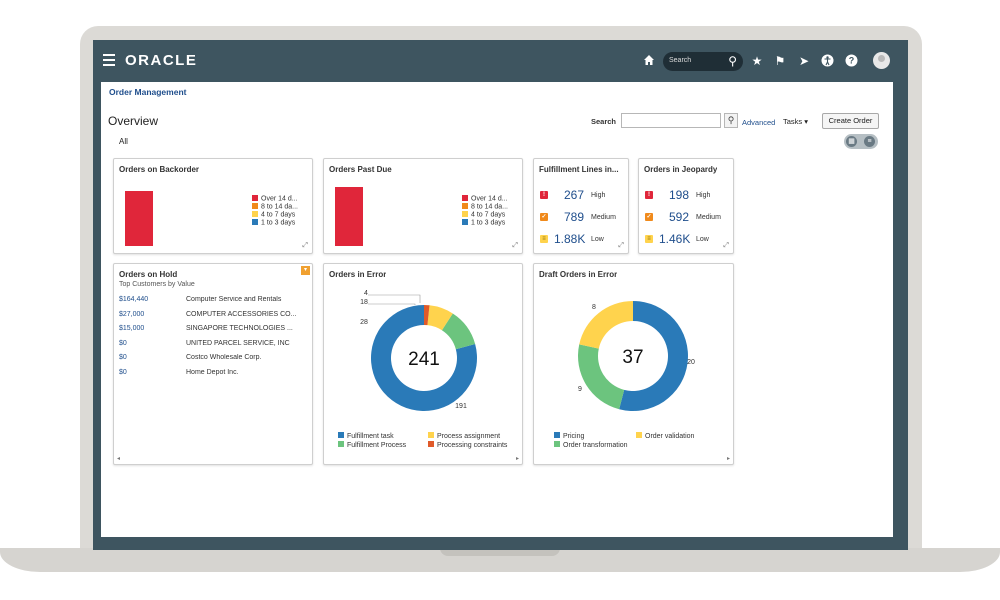 The width and height of the screenshot is (1000, 600). I want to click on tasks-menu: Tasks ▾, so click(796, 121).